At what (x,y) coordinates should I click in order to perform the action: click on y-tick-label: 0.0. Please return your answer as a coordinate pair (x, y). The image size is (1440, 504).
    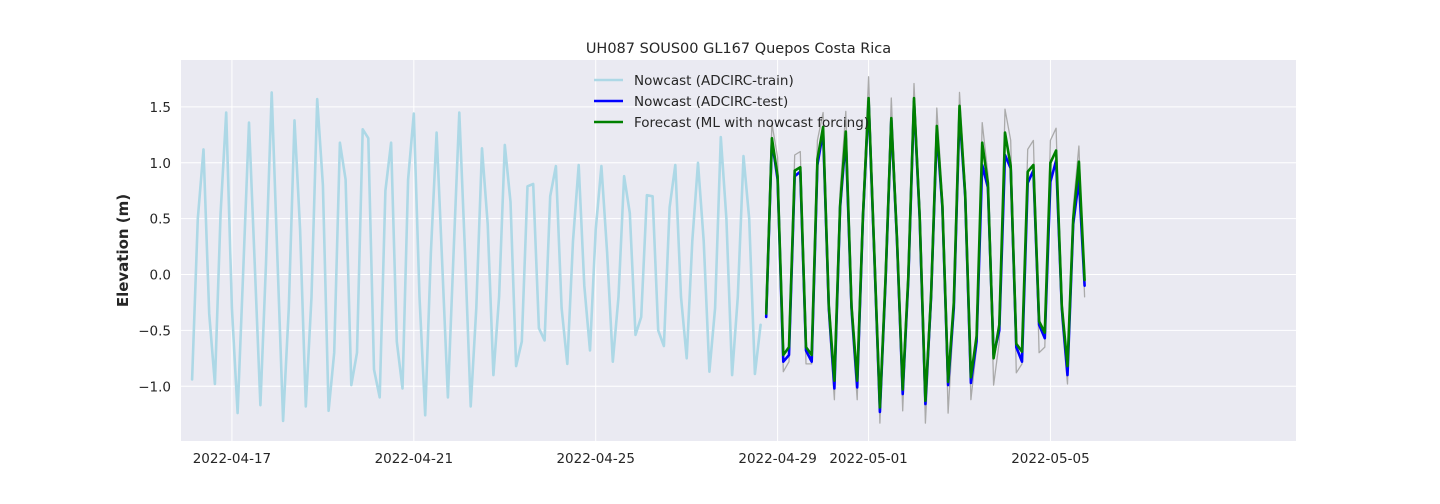
    Looking at the image, I should click on (160, 276).